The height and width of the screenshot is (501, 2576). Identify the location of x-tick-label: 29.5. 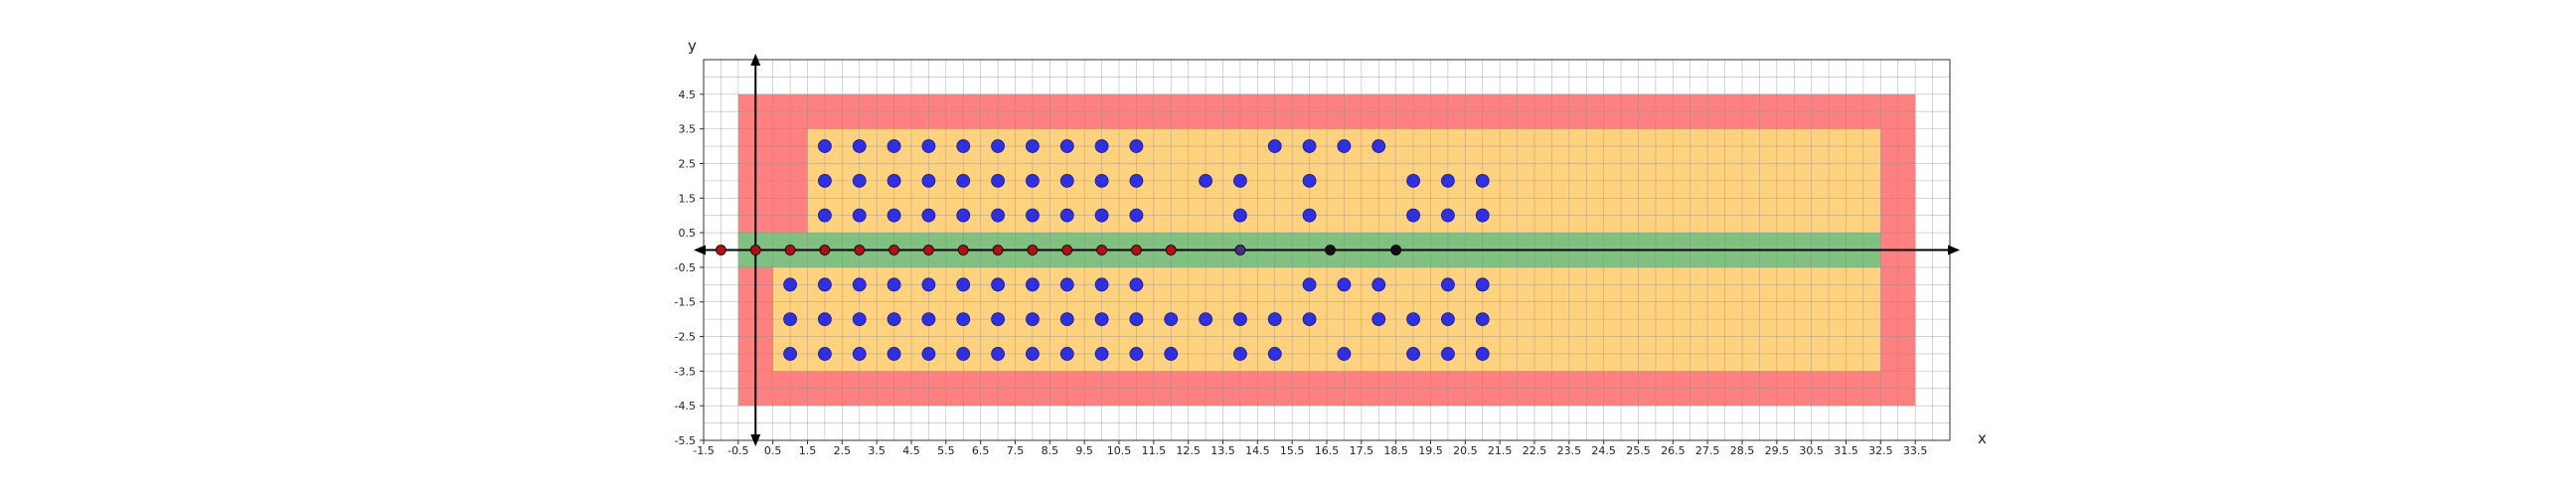
(1777, 450).